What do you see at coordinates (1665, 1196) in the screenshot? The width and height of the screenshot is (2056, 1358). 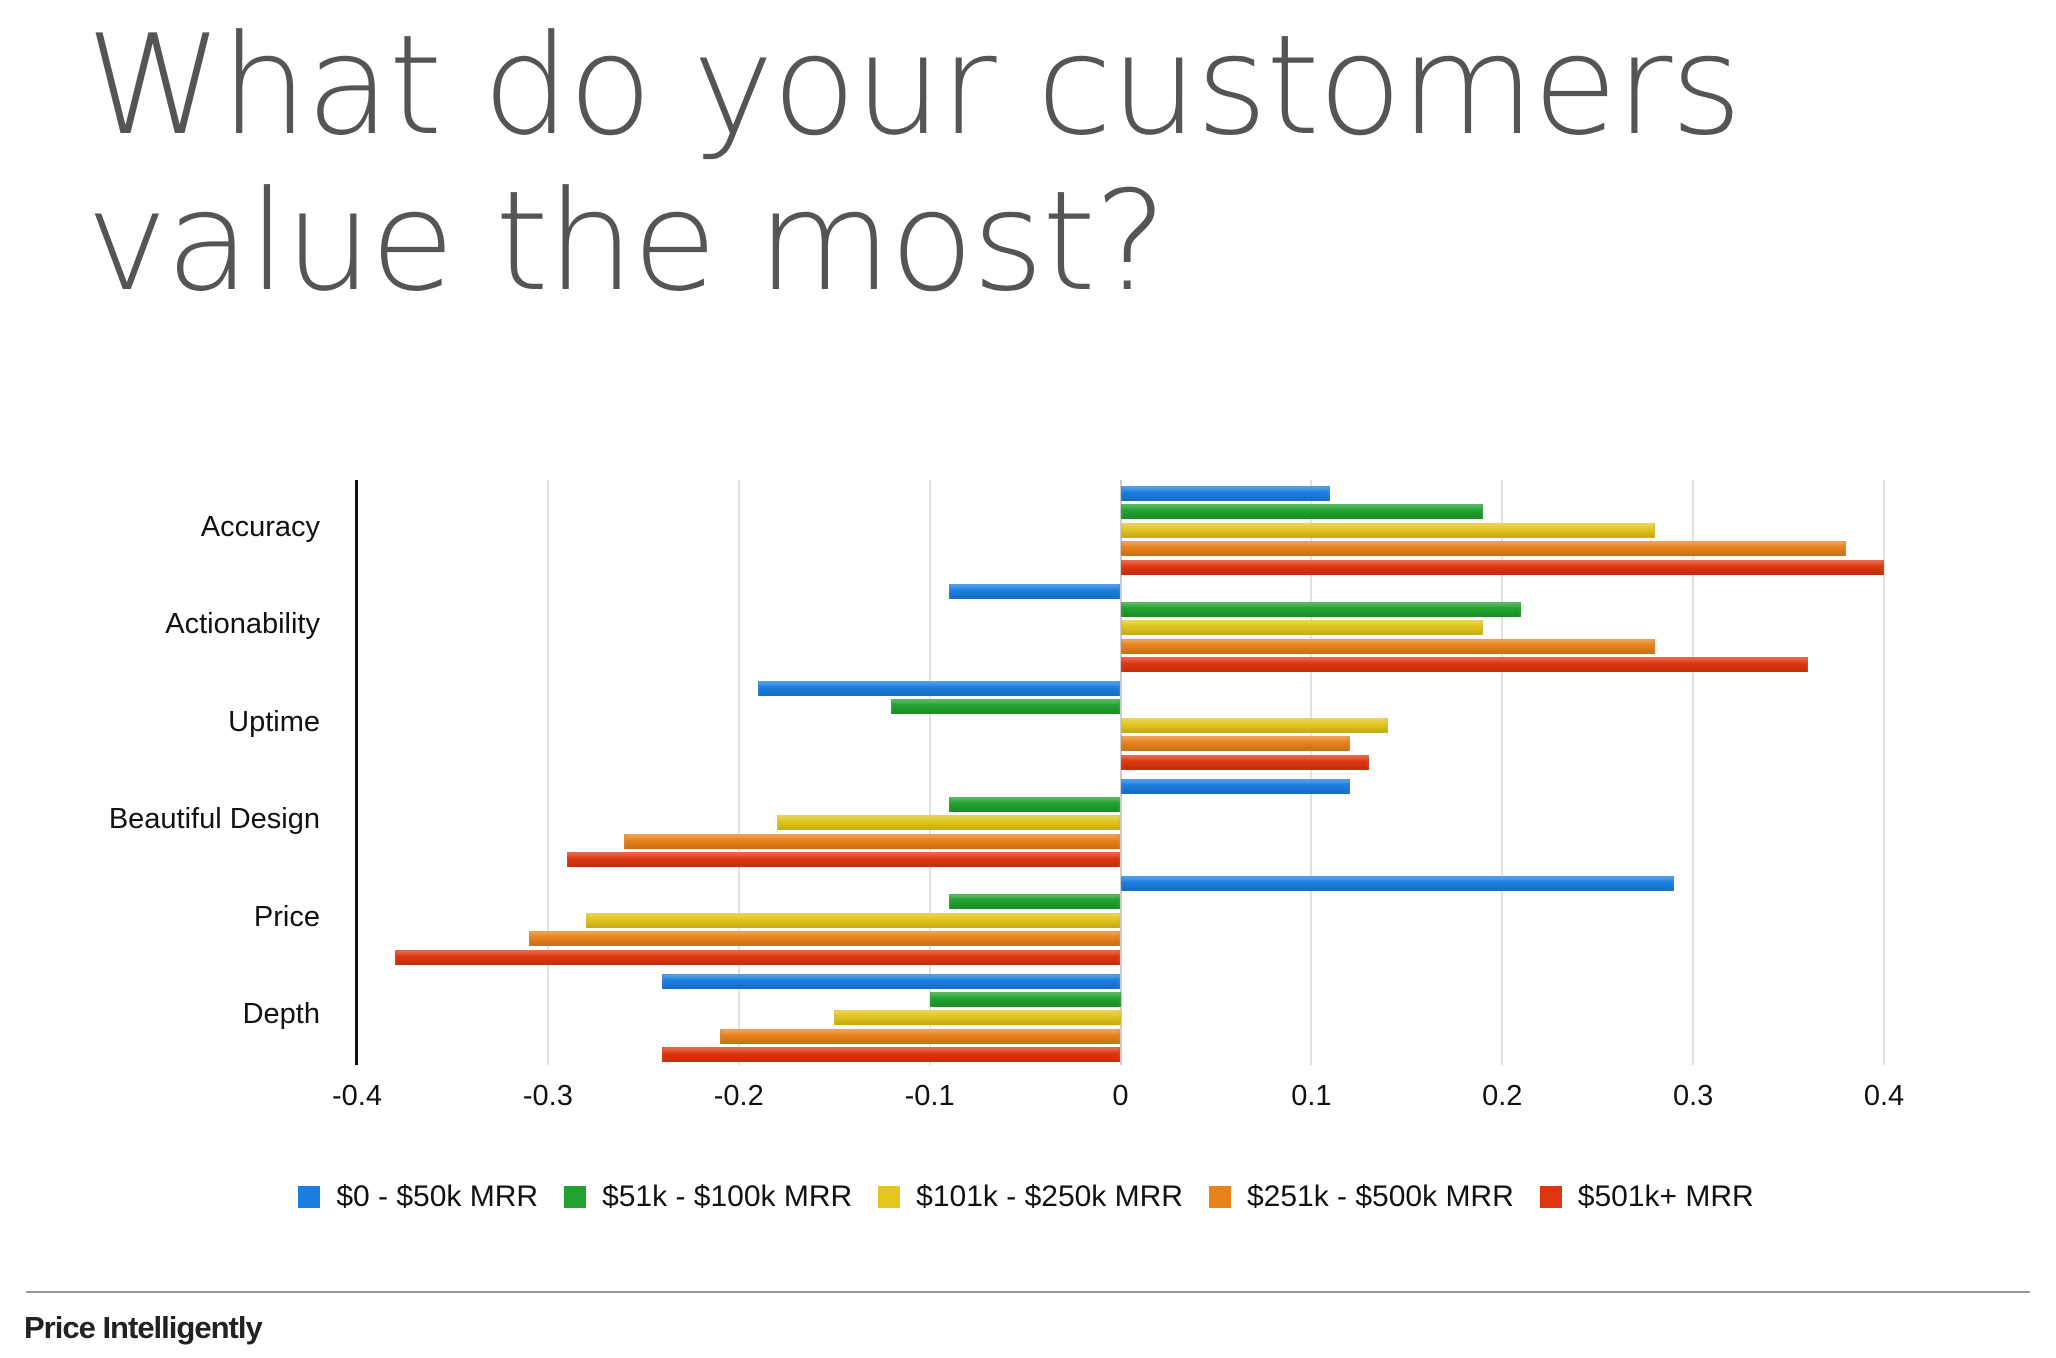 I see `legend-label: $501k+ MRR` at bounding box center [1665, 1196].